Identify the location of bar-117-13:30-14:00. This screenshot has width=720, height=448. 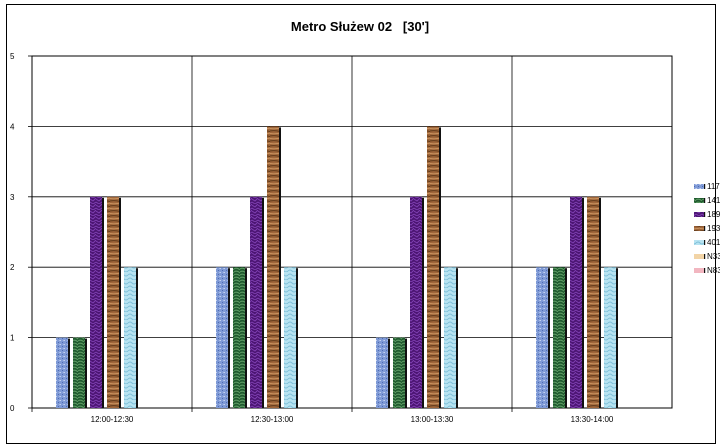
(542, 337).